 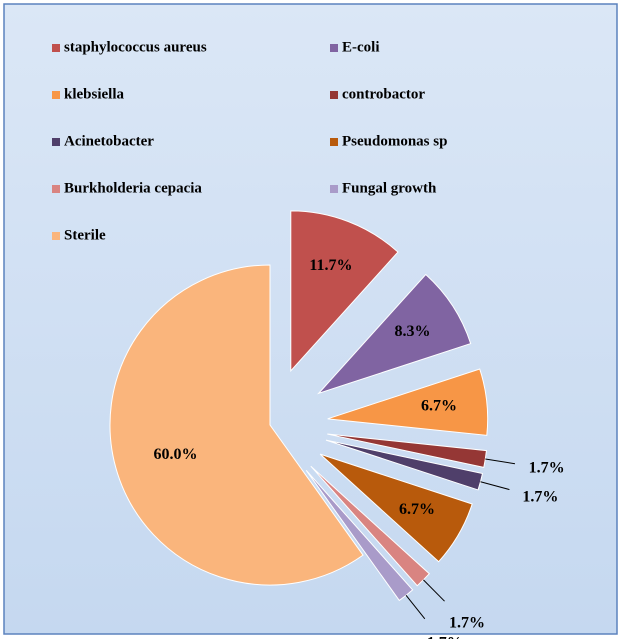 I want to click on legend-label: klebsiella, so click(x=94, y=94).